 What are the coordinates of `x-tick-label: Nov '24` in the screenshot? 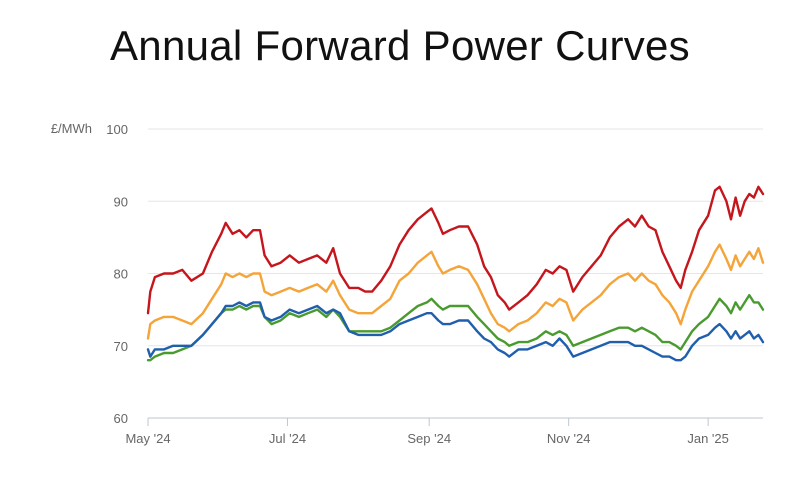 It's located at (569, 438).